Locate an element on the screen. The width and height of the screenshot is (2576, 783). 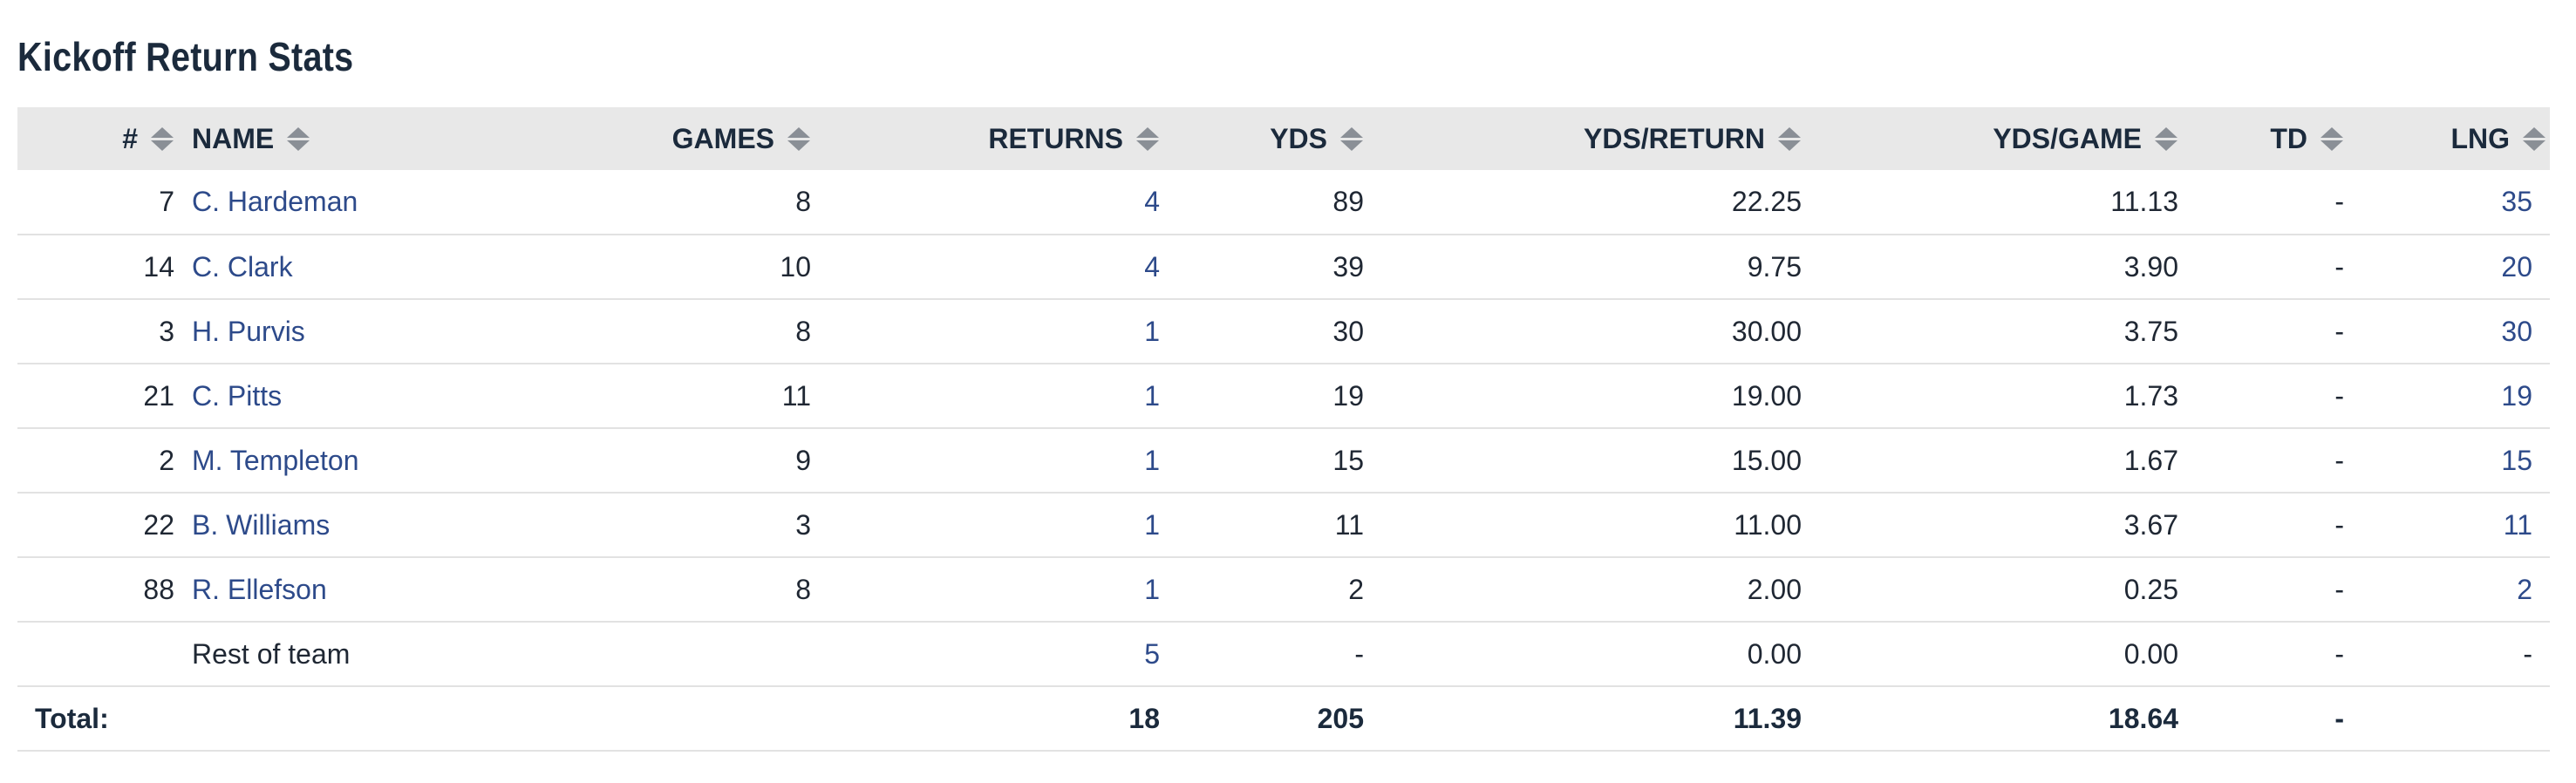
player-name-link: M. Templeton is located at coordinates (275, 460).